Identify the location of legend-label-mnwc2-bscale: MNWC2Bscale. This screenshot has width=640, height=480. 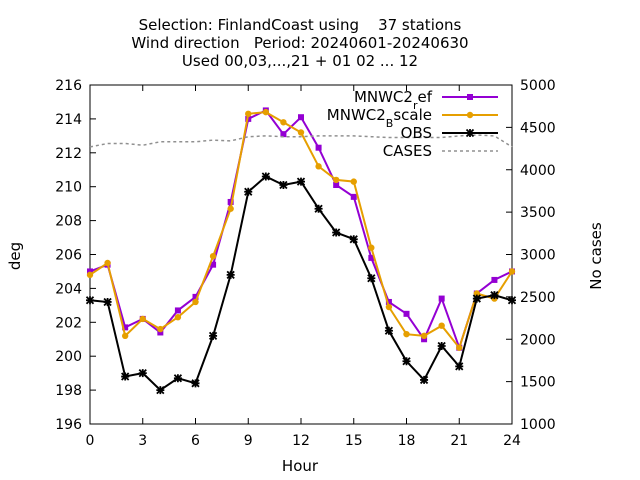
(379, 118).